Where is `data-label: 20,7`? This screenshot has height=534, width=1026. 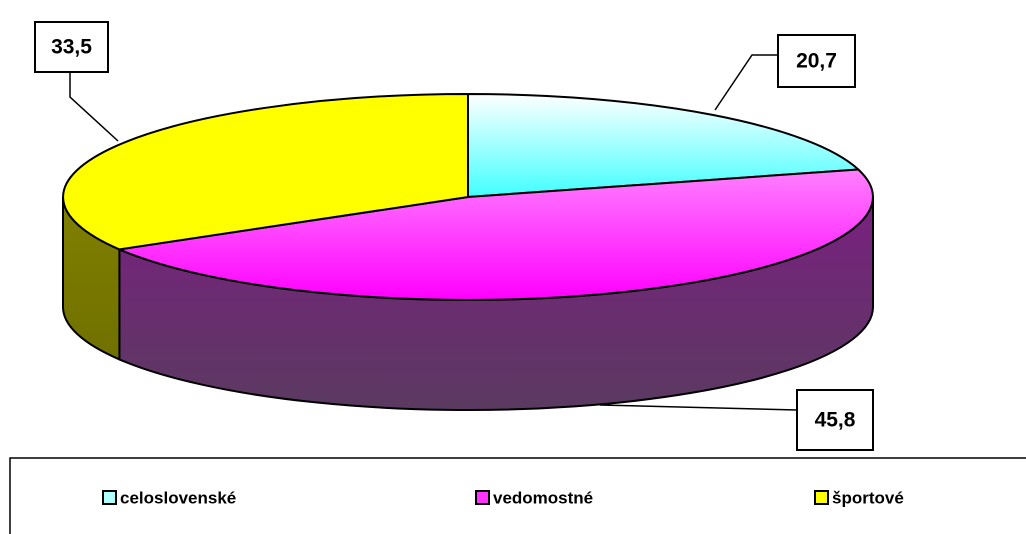 data-label: 20,7 is located at coordinates (816, 61).